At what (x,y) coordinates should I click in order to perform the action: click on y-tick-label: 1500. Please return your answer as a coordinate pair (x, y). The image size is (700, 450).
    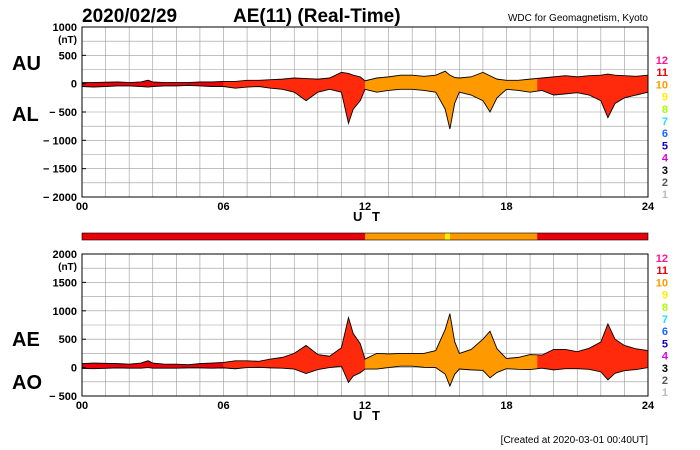
    Looking at the image, I should click on (65, 283).